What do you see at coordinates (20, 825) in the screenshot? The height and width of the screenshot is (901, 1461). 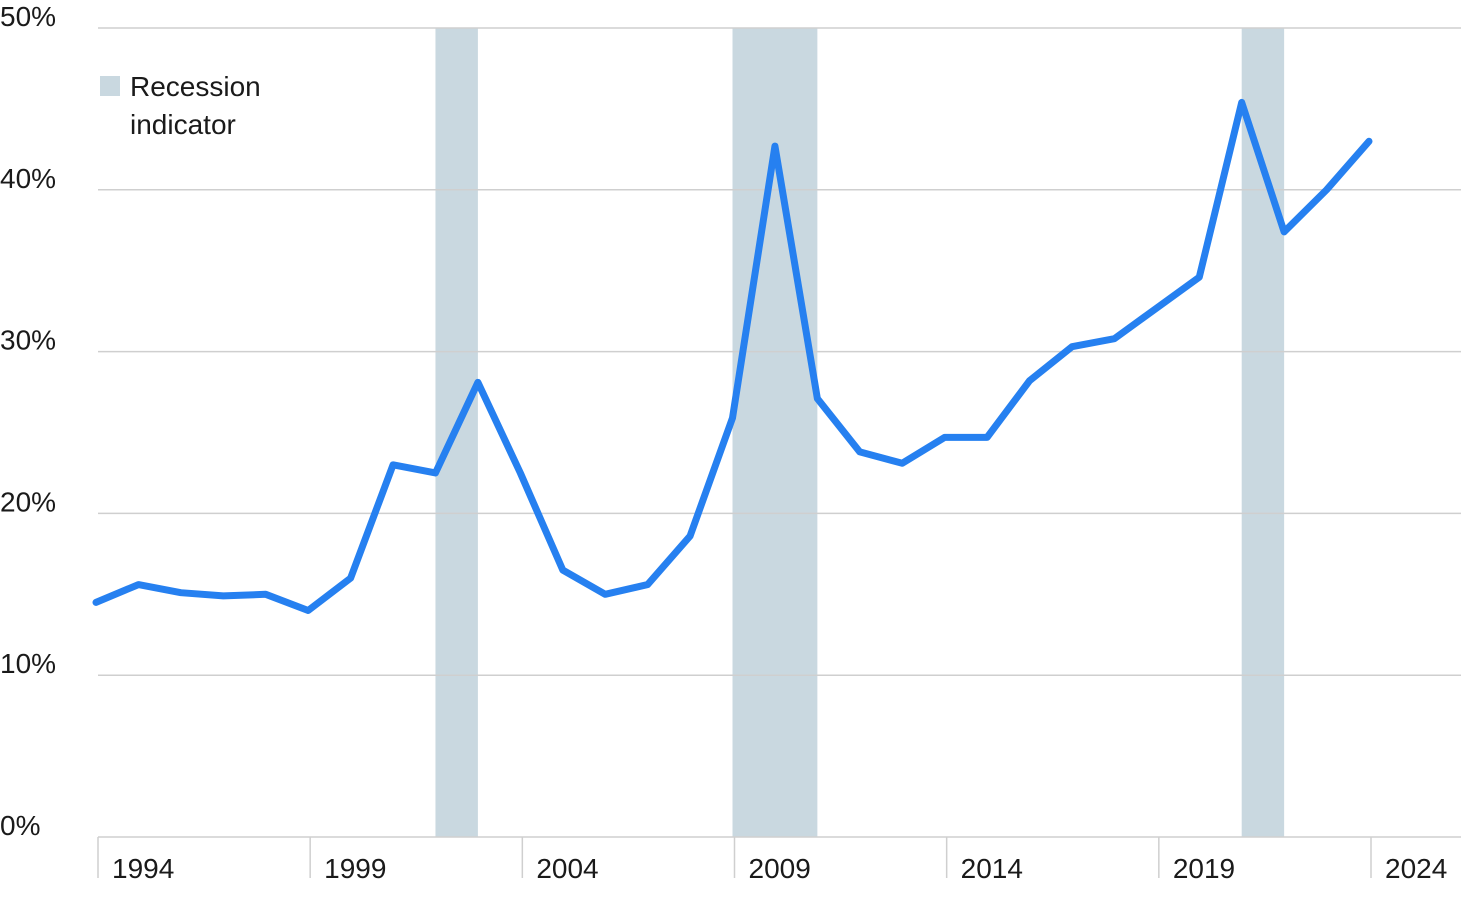 I see `y-tick-label: 0%` at bounding box center [20, 825].